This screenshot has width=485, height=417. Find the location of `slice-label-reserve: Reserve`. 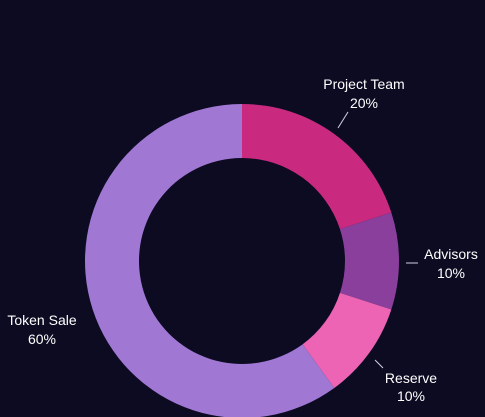

slice-label-reserve: Reserve is located at coordinates (411, 378).